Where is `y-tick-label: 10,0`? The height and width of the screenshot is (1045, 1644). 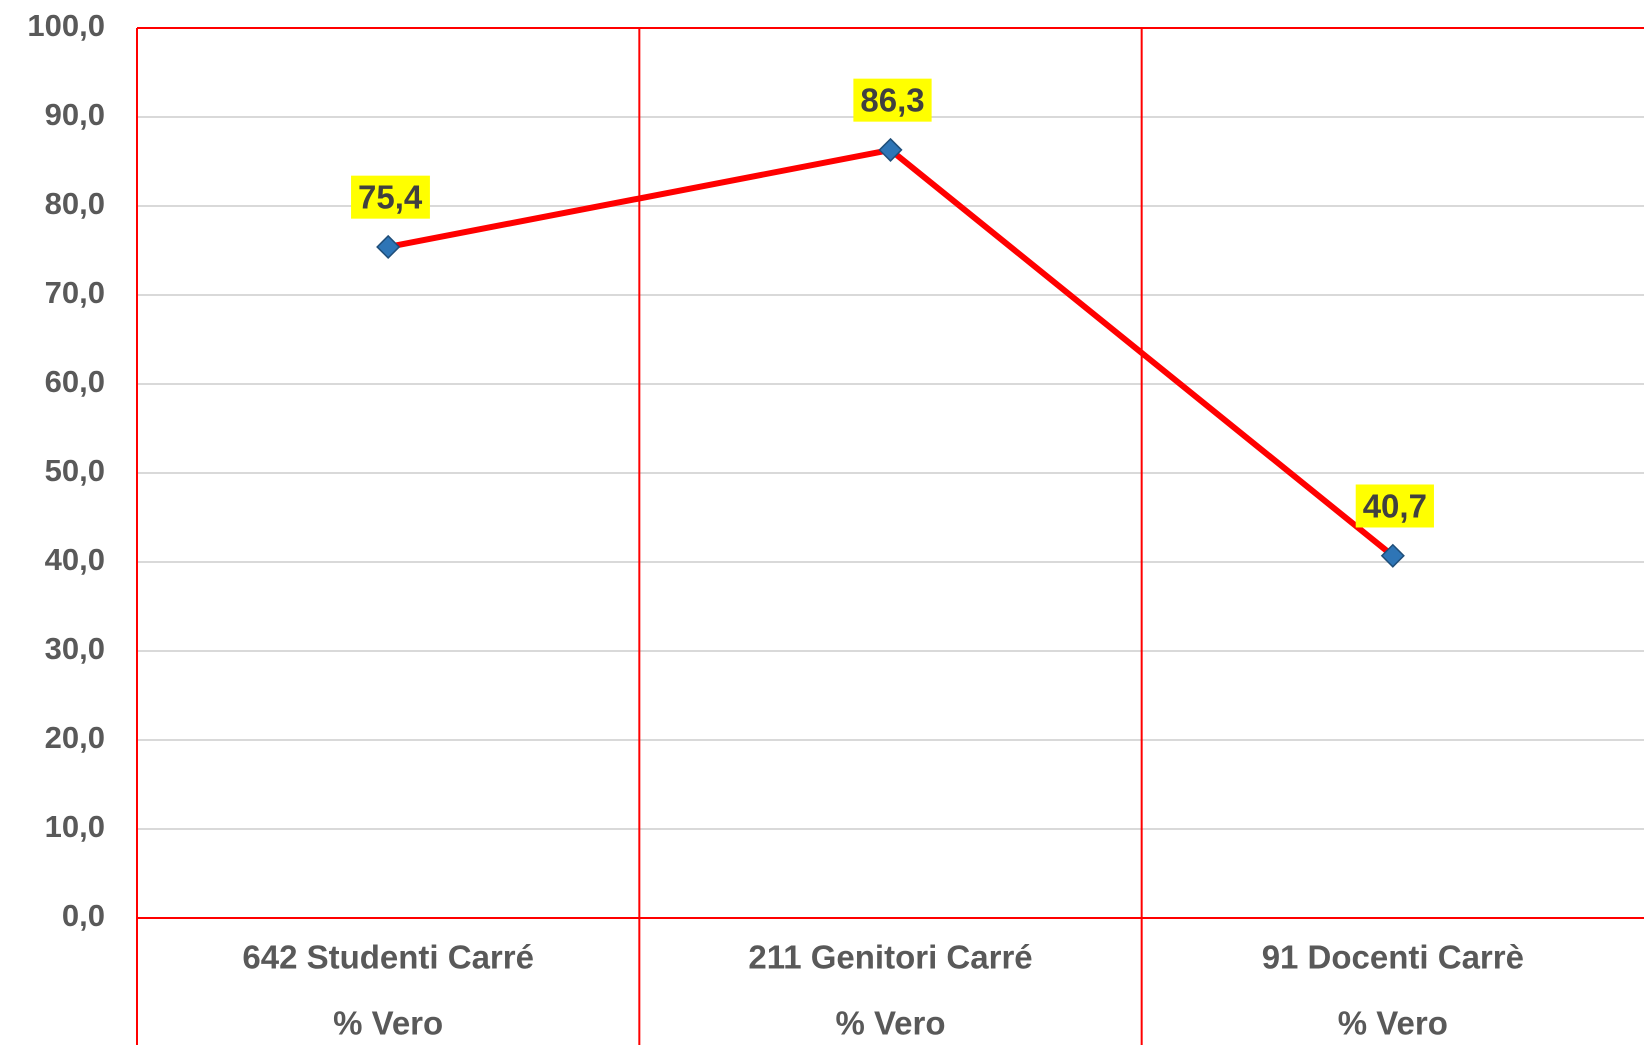 y-tick-label: 10,0 is located at coordinates (75, 826).